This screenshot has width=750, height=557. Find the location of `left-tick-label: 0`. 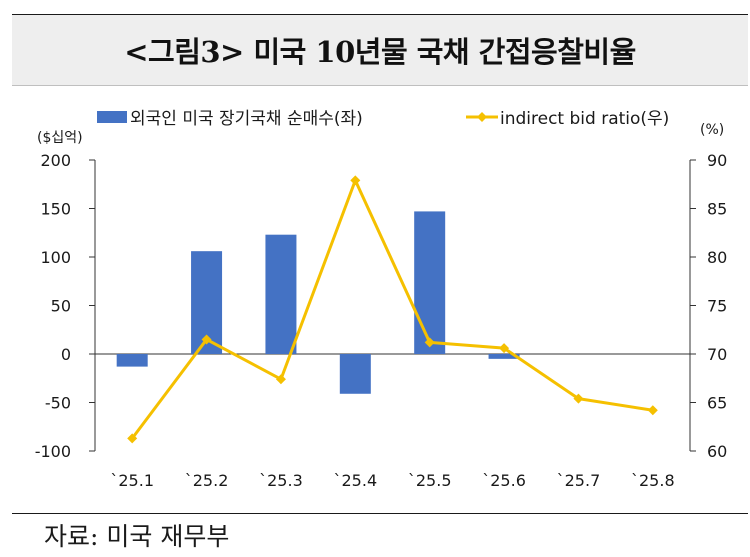

left-tick-label: 0 is located at coordinates (66, 354).